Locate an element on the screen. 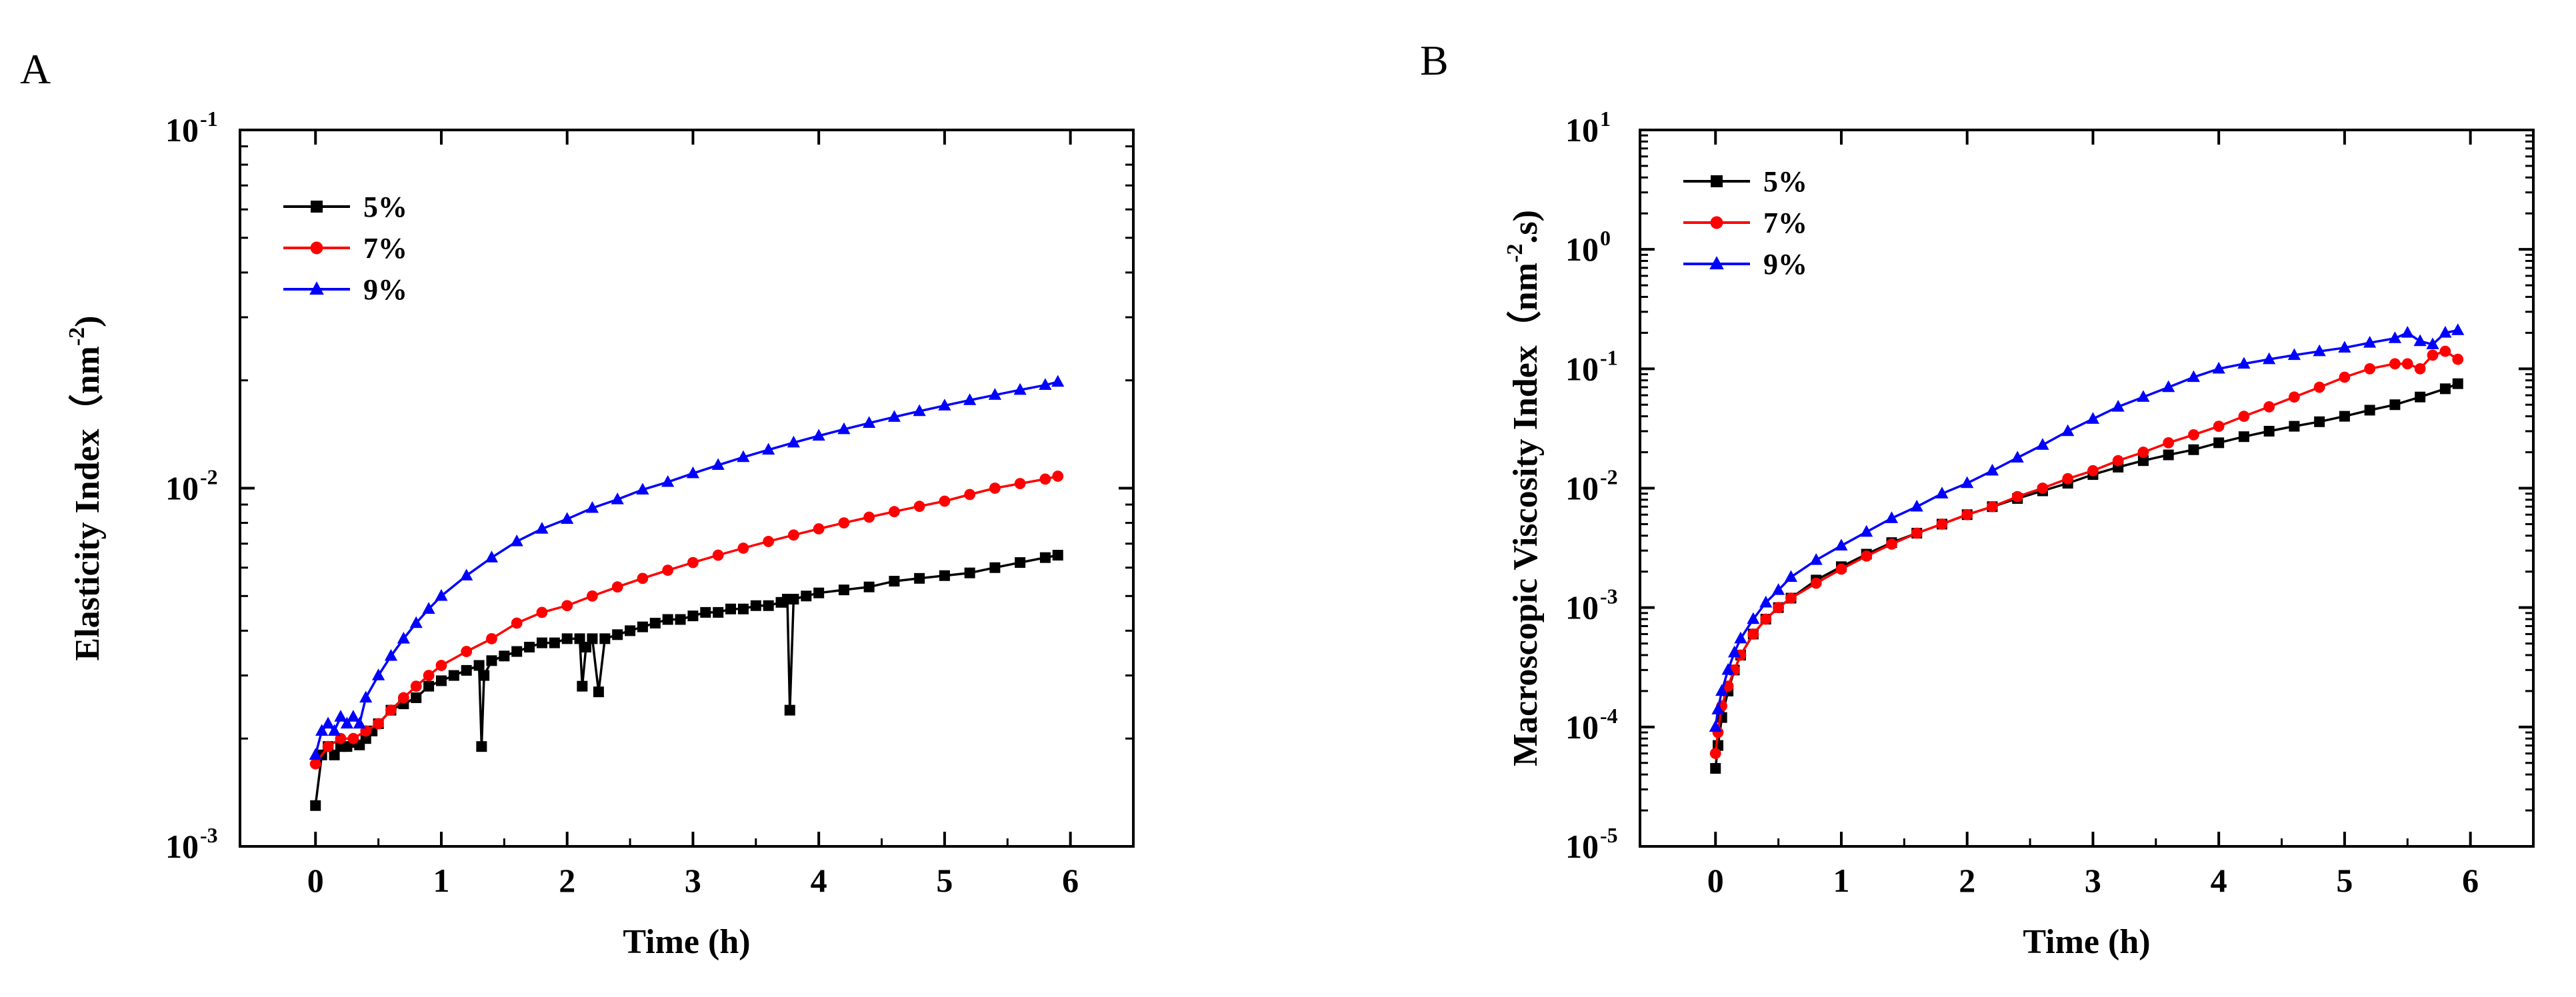 This screenshot has width=2576, height=997. legend-entry: 5% is located at coordinates (1745, 181).